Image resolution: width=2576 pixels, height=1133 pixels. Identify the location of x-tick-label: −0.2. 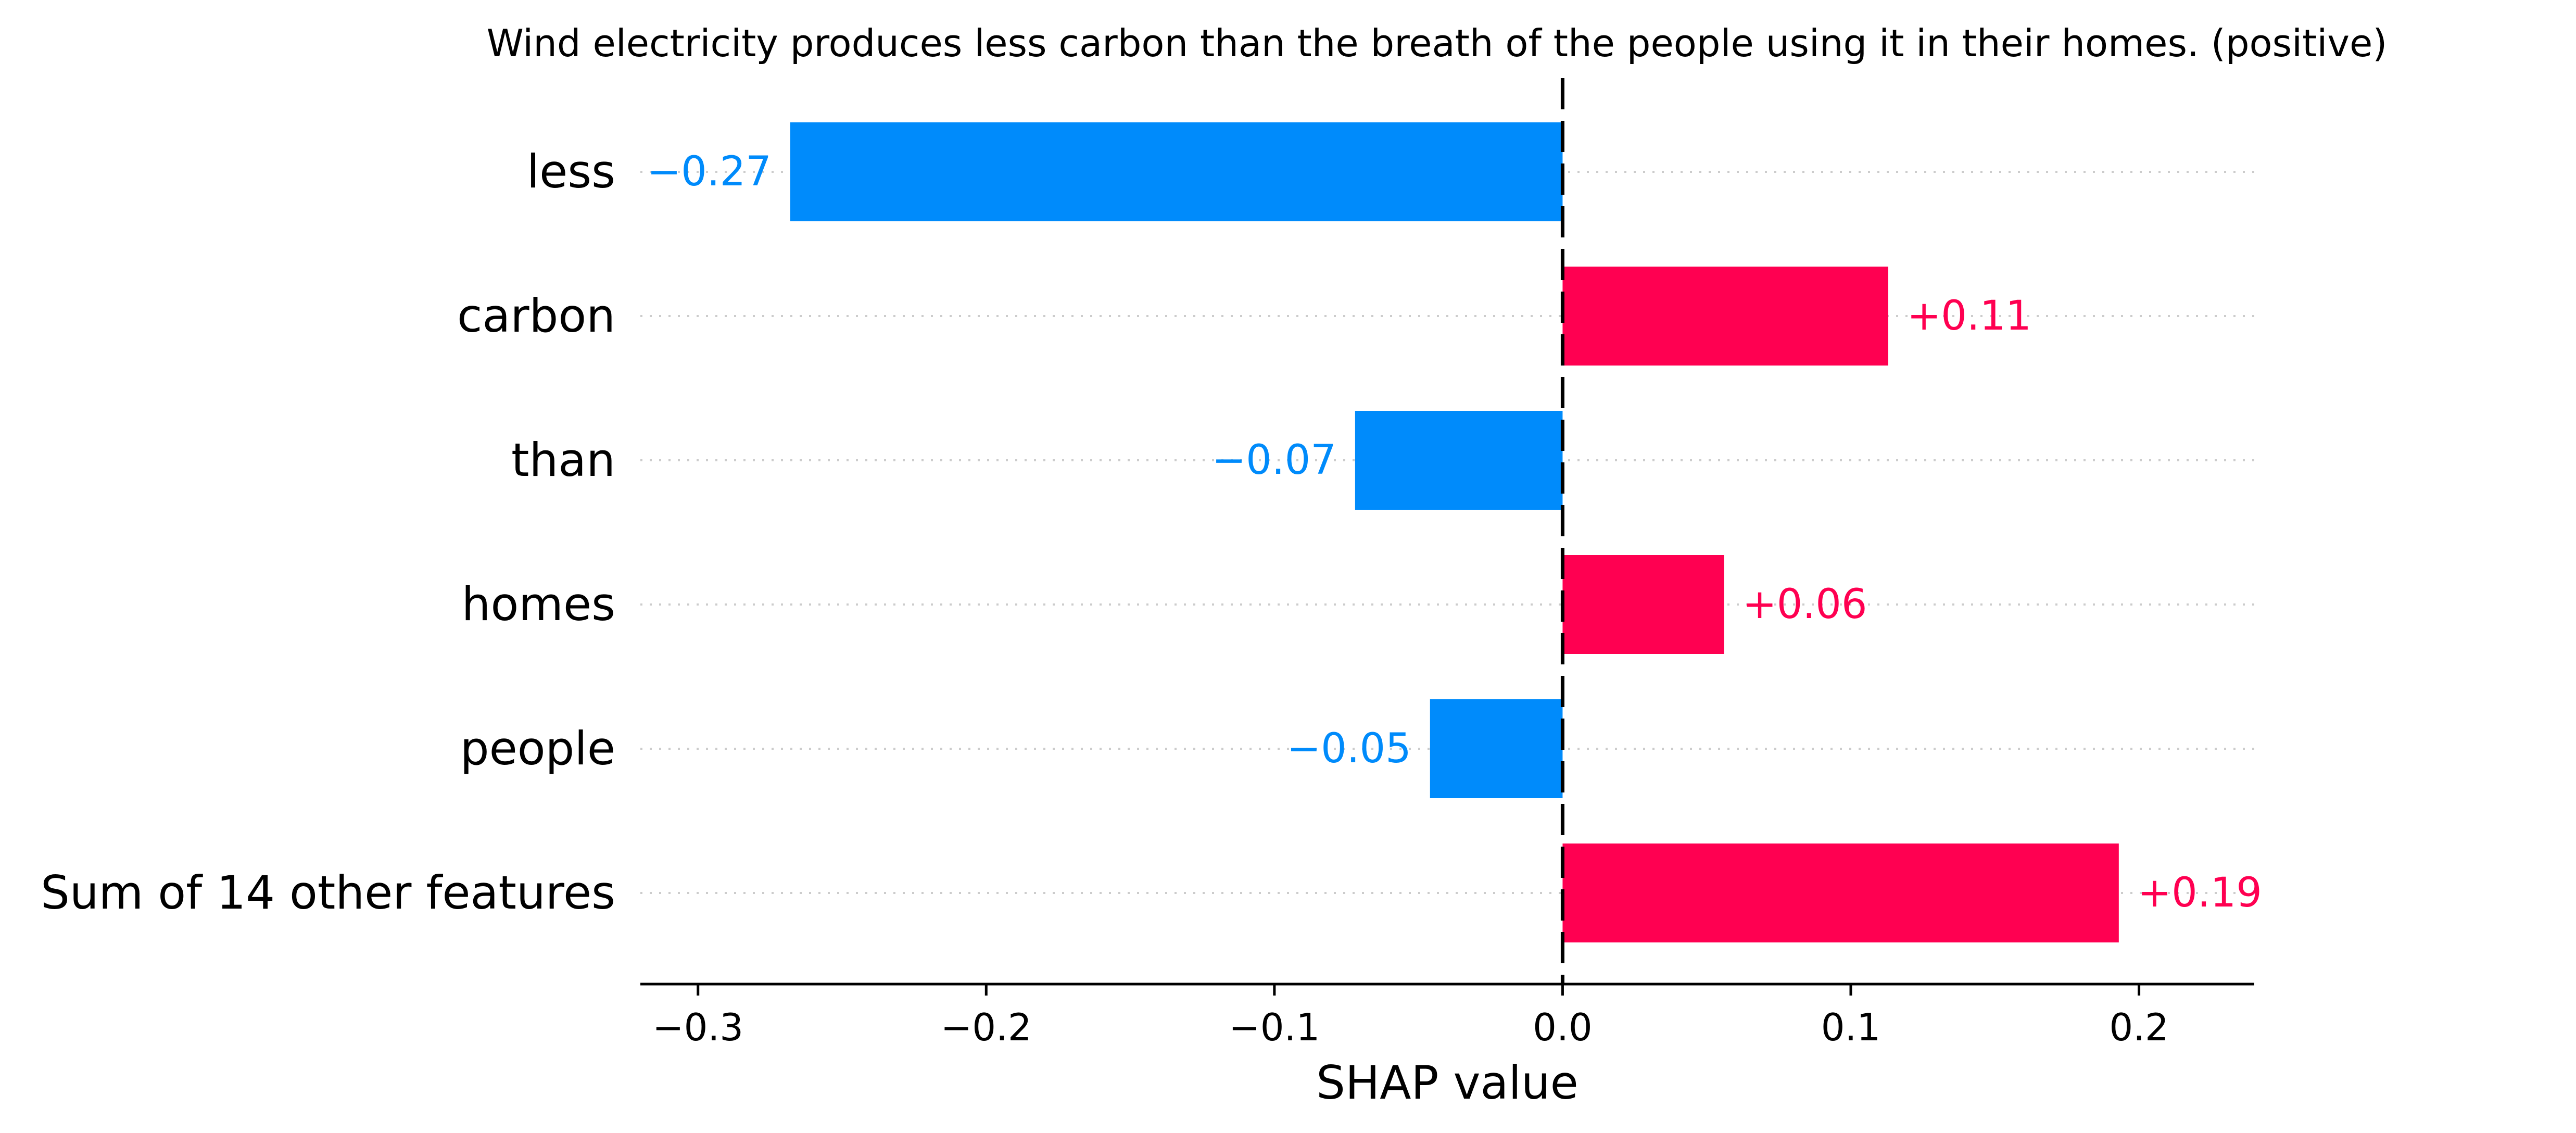
(987, 1027).